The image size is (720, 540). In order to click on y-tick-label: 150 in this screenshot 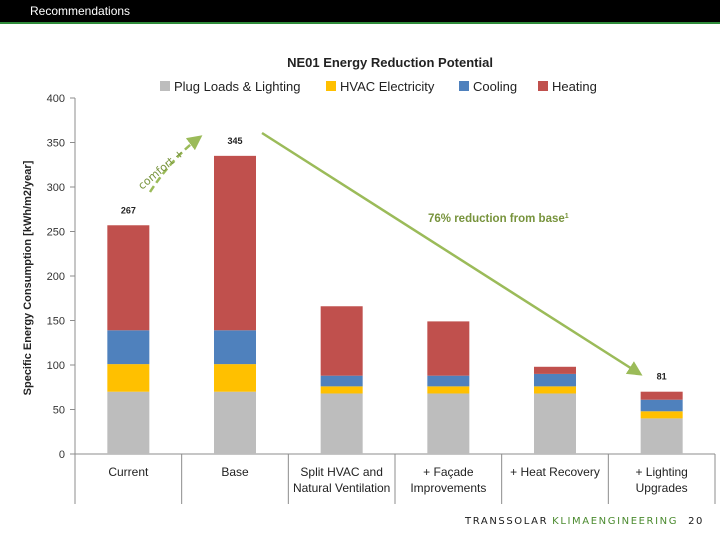, I will do `click(56, 322)`.